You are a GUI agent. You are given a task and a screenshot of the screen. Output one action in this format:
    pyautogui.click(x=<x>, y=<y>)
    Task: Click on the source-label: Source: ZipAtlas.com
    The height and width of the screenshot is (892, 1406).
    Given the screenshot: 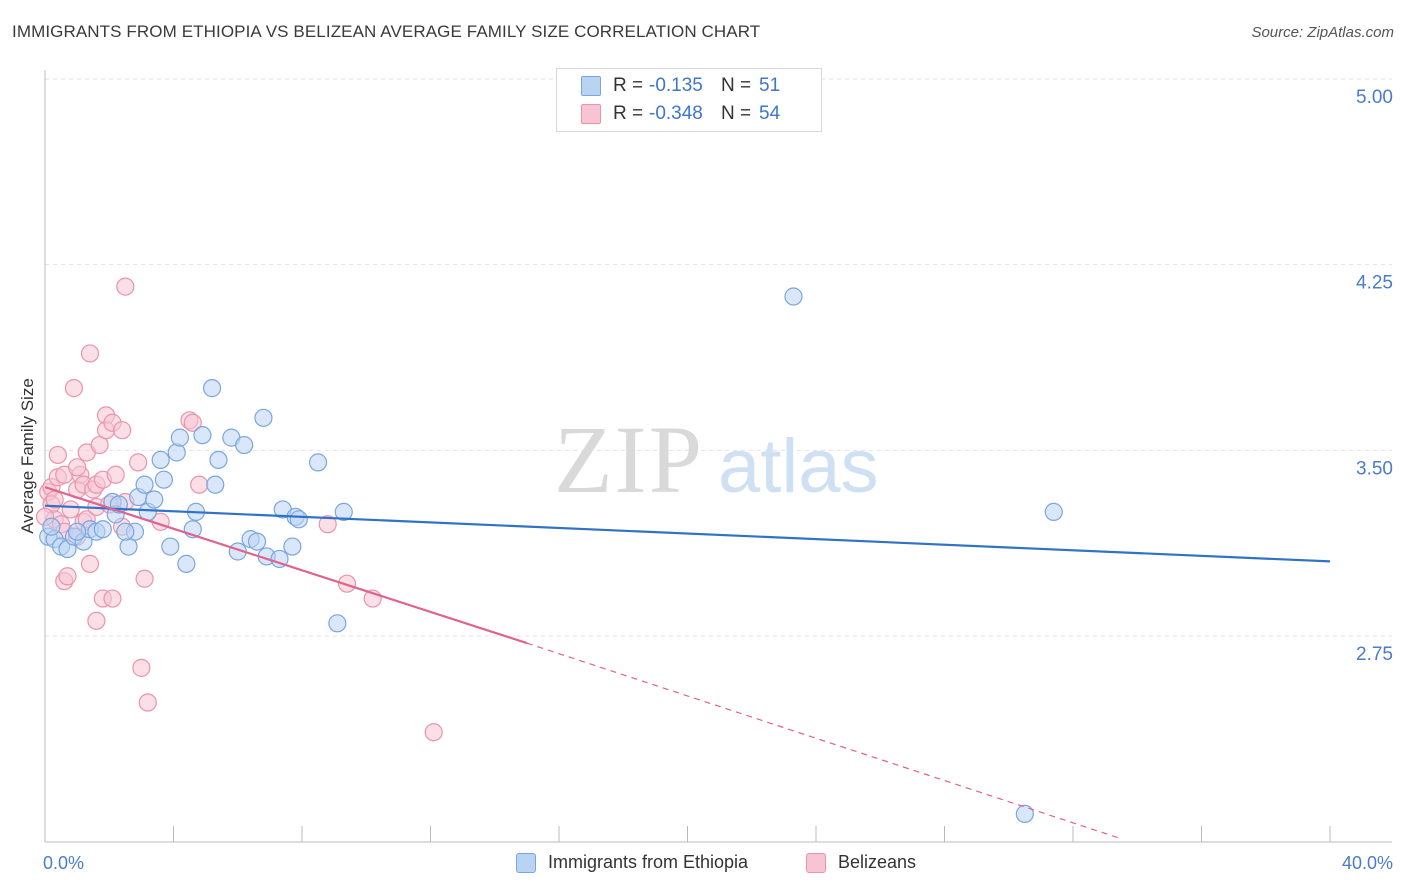 What is the action you would take?
    pyautogui.click(x=1322, y=32)
    